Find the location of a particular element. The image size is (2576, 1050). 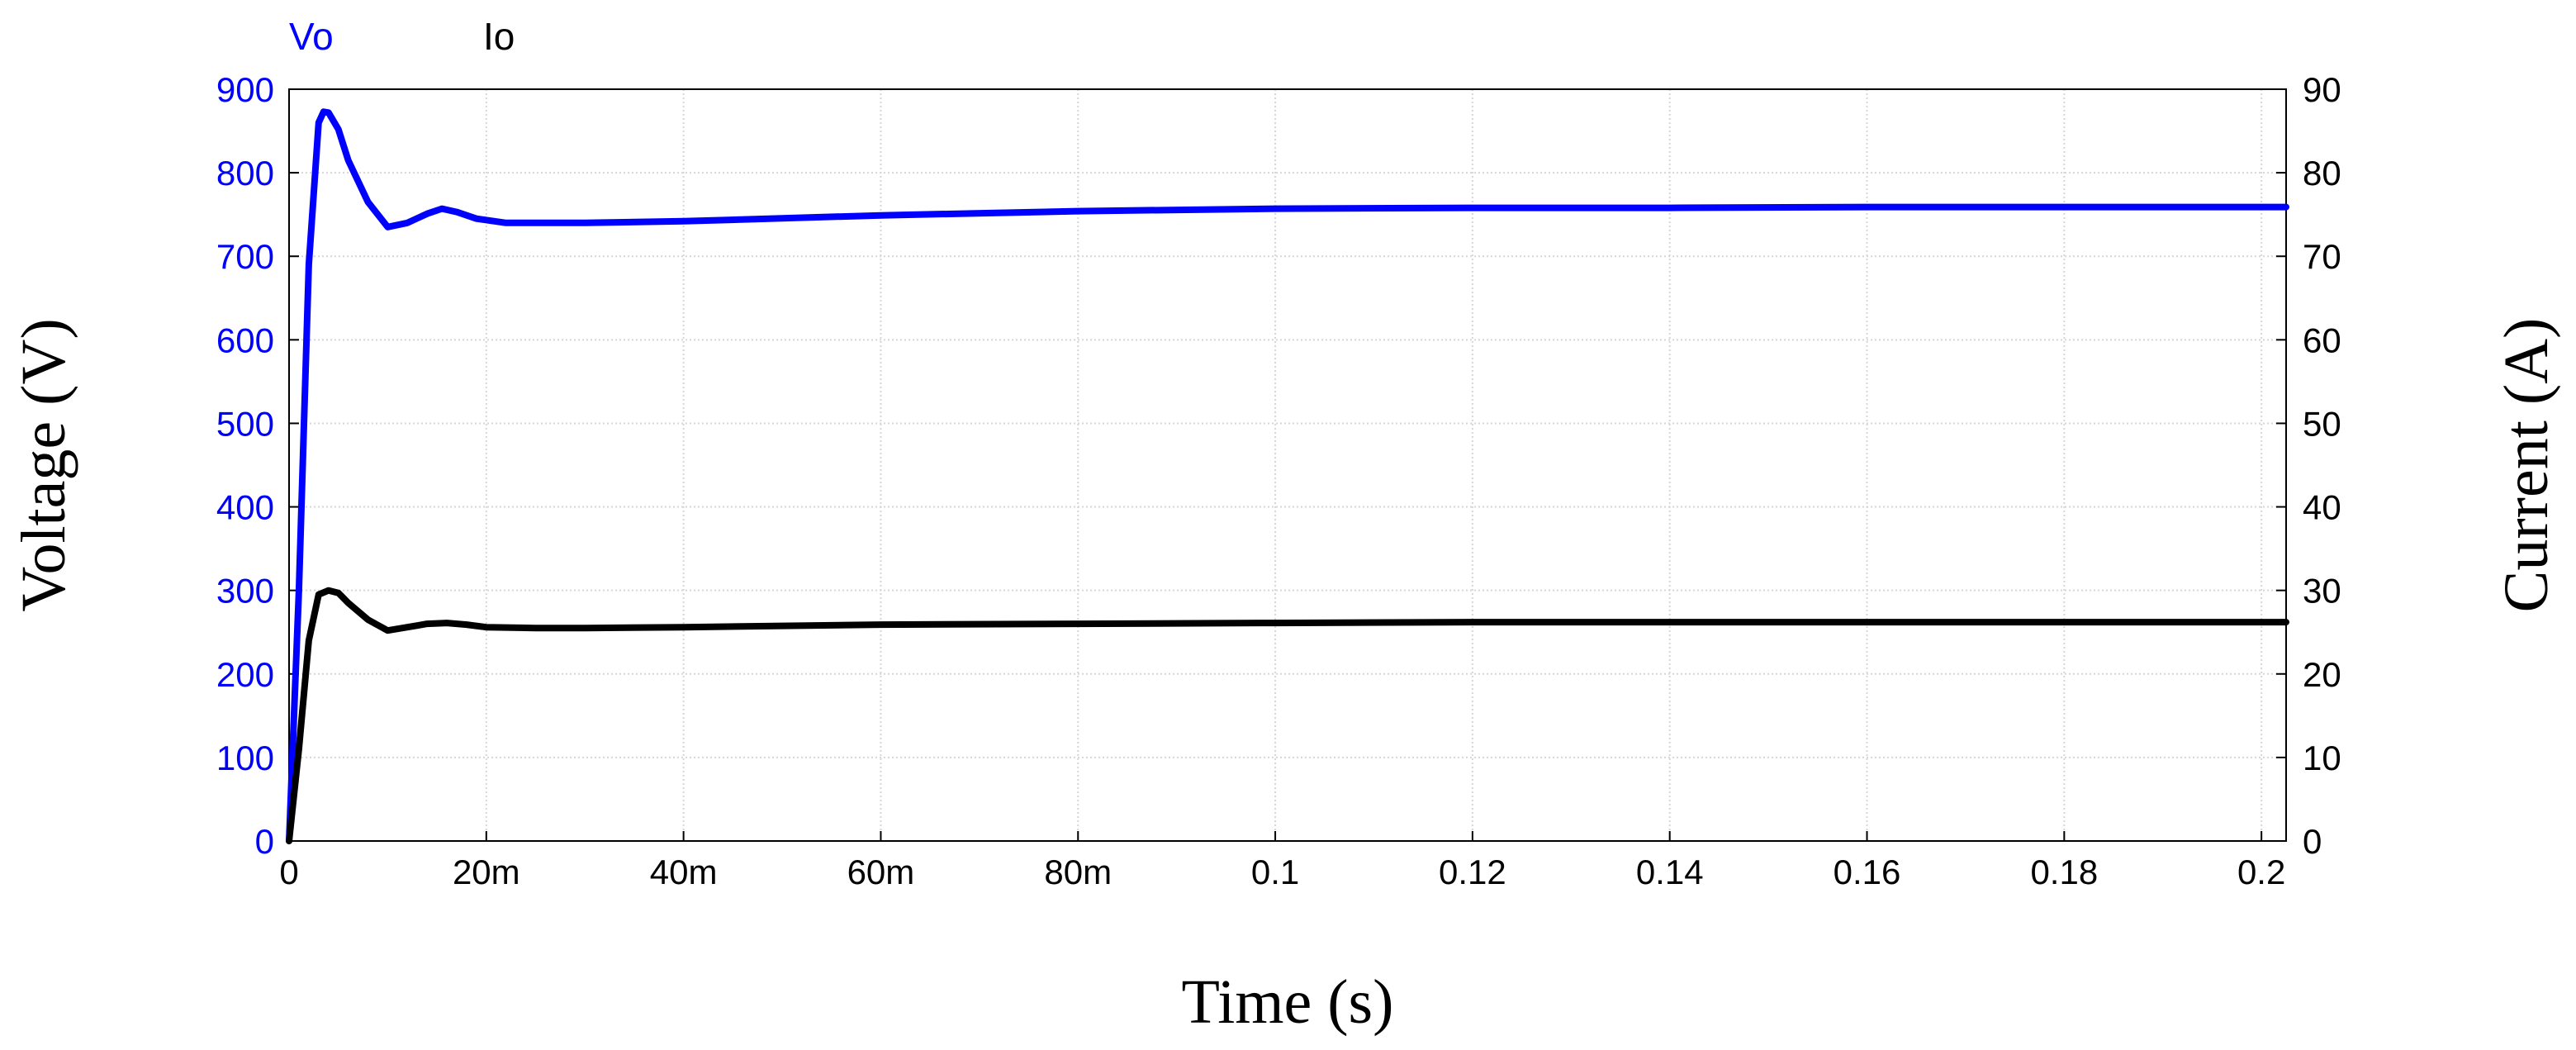

y2-tick-label: 50 is located at coordinates (2322, 423).